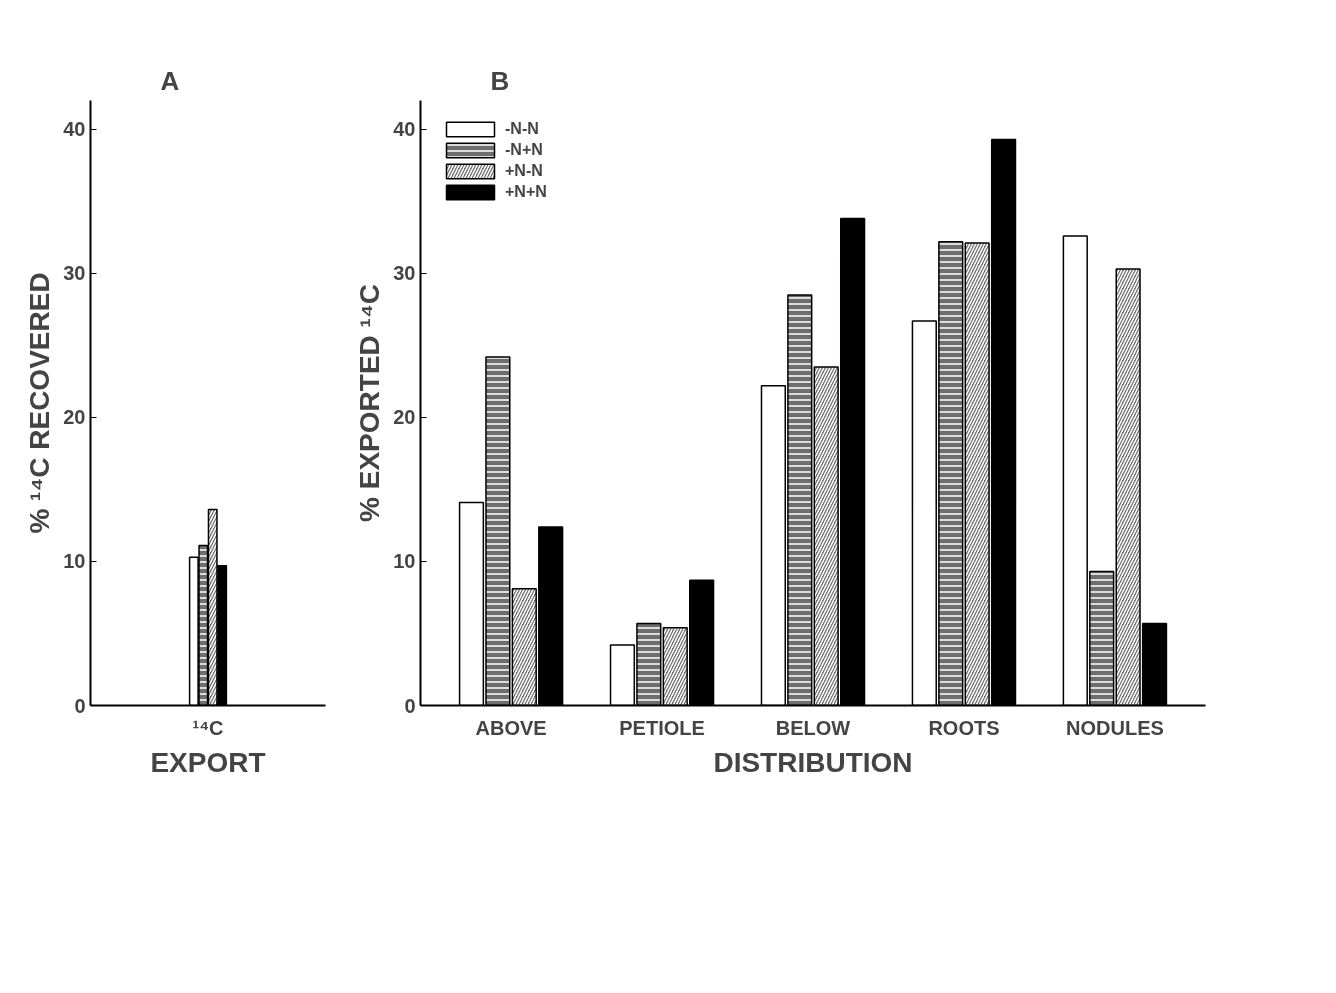  What do you see at coordinates (170, 80) in the screenshot?
I see `chart-title: A` at bounding box center [170, 80].